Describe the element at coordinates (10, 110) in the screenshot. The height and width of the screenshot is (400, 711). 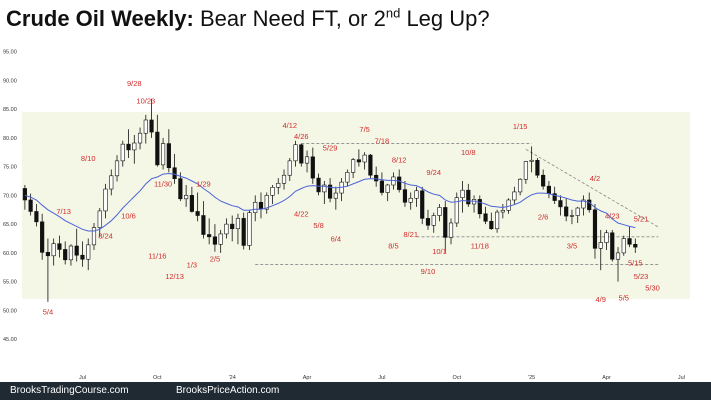
I see `y-tick-label: 85.00` at that location.